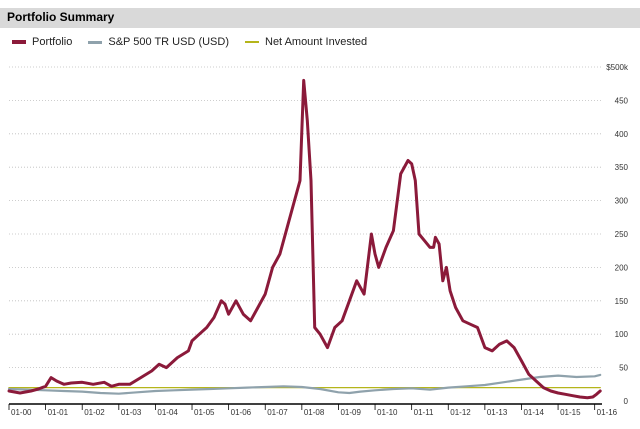 This screenshot has height=429, width=640. I want to click on y-tick-label: 450, so click(622, 100).